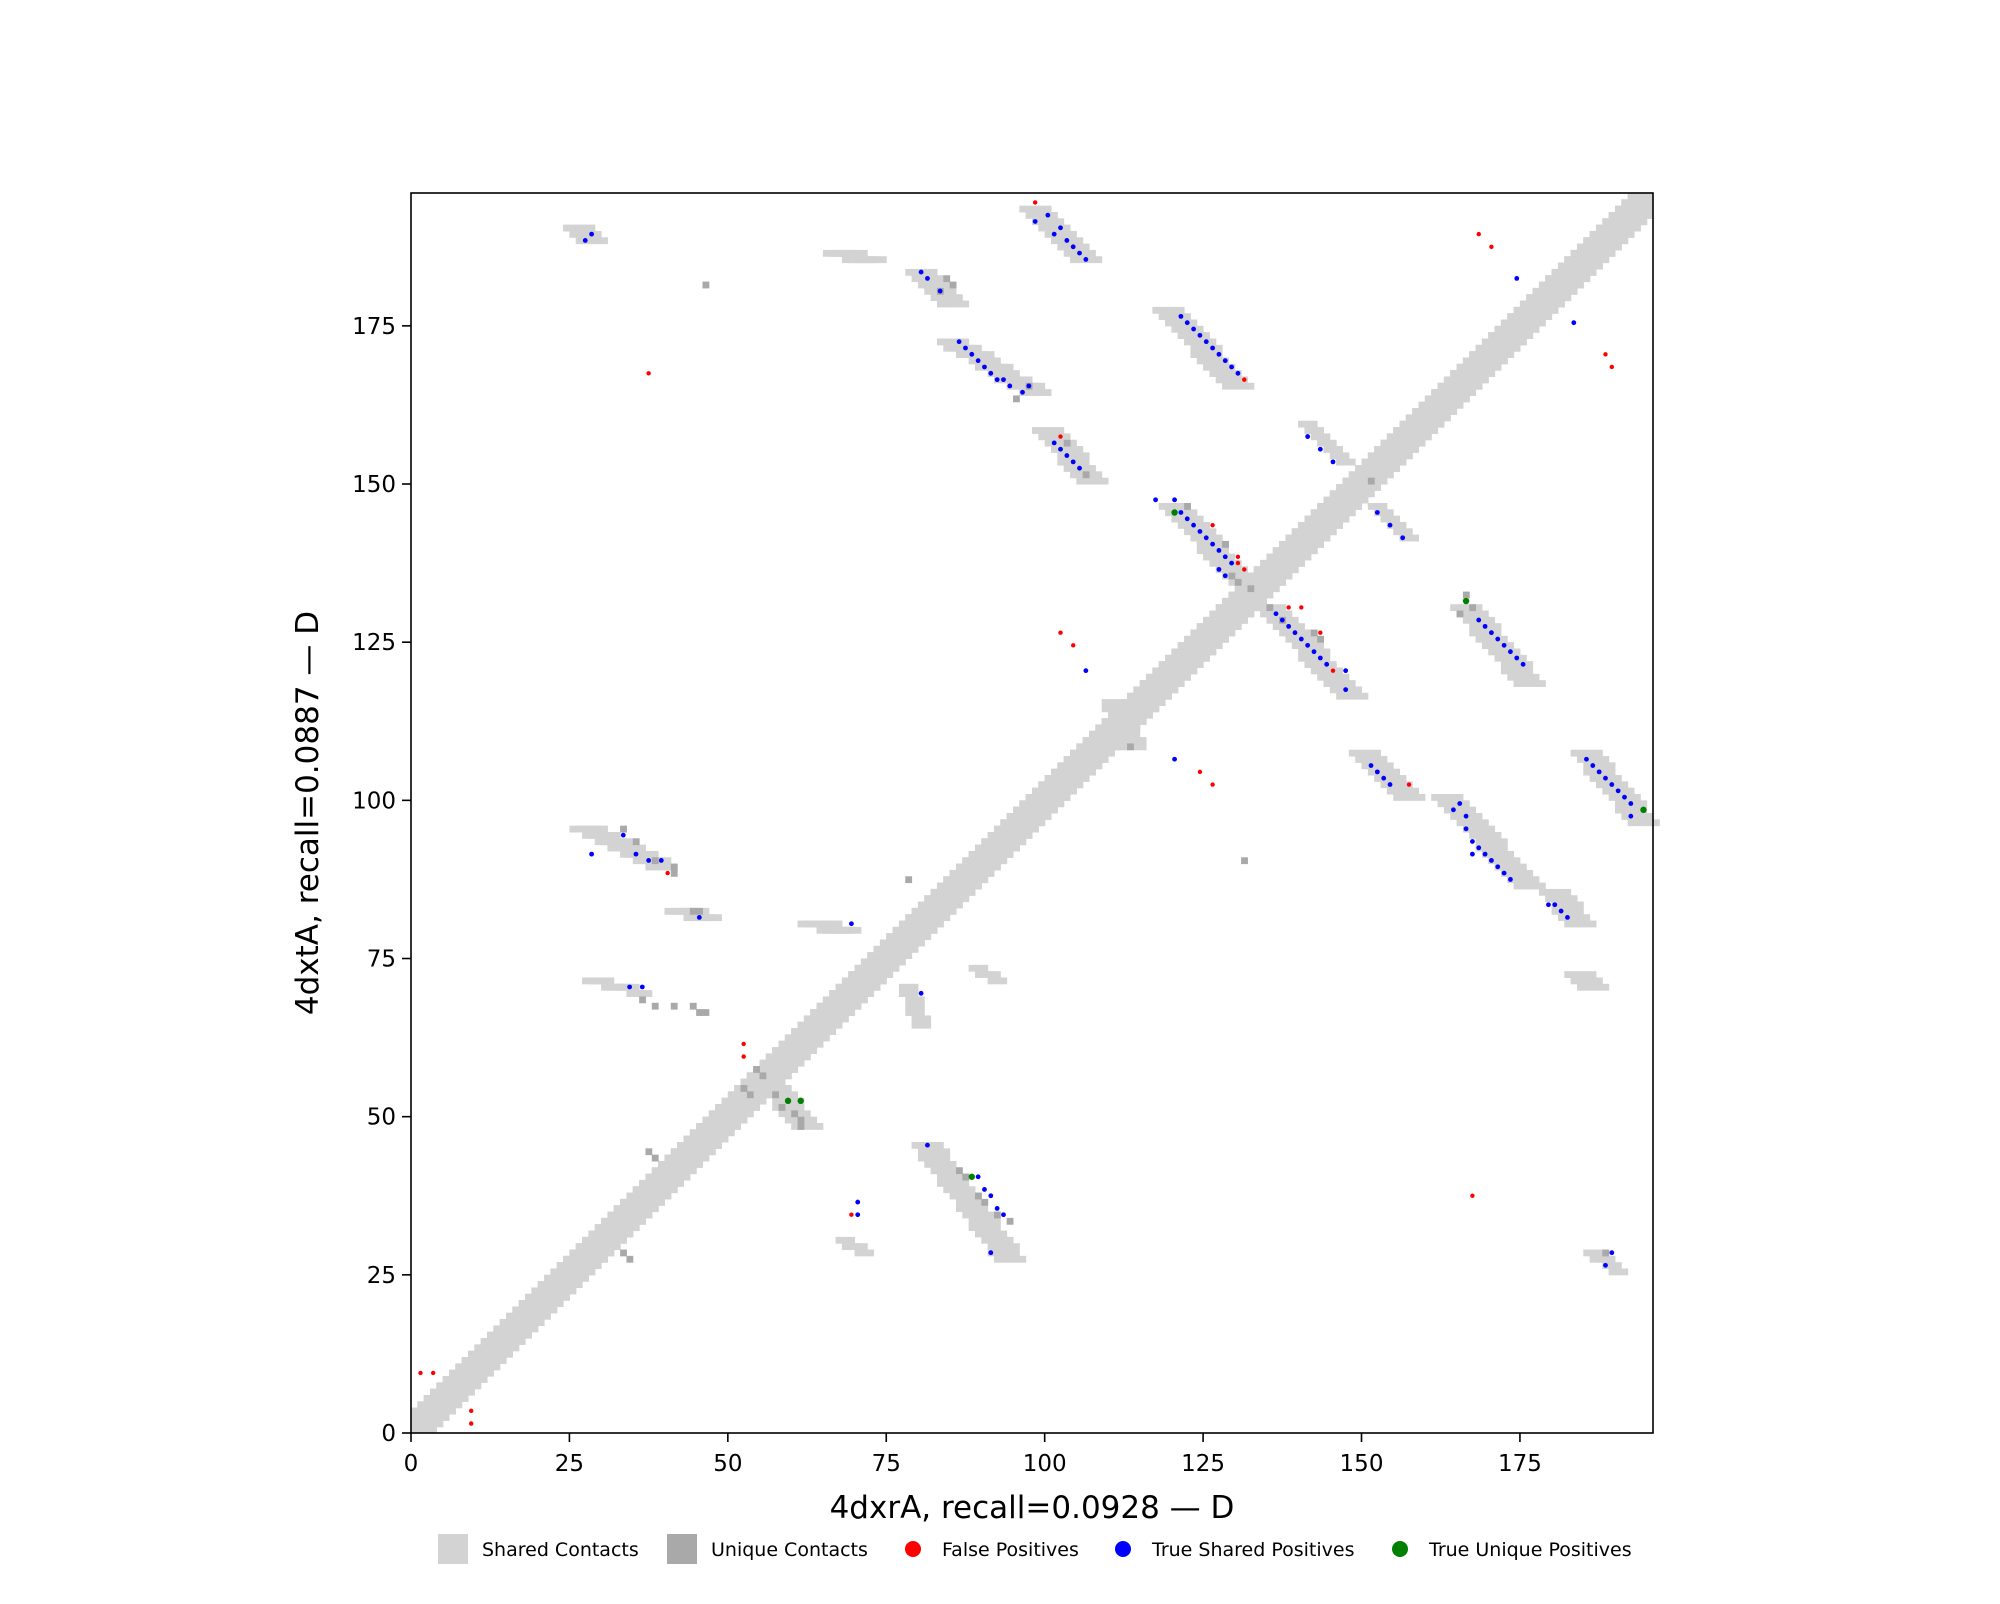 The width and height of the screenshot is (2000, 1604). What do you see at coordinates (788, 1101) in the screenshot?
I see `true-unique-positive-point` at bounding box center [788, 1101].